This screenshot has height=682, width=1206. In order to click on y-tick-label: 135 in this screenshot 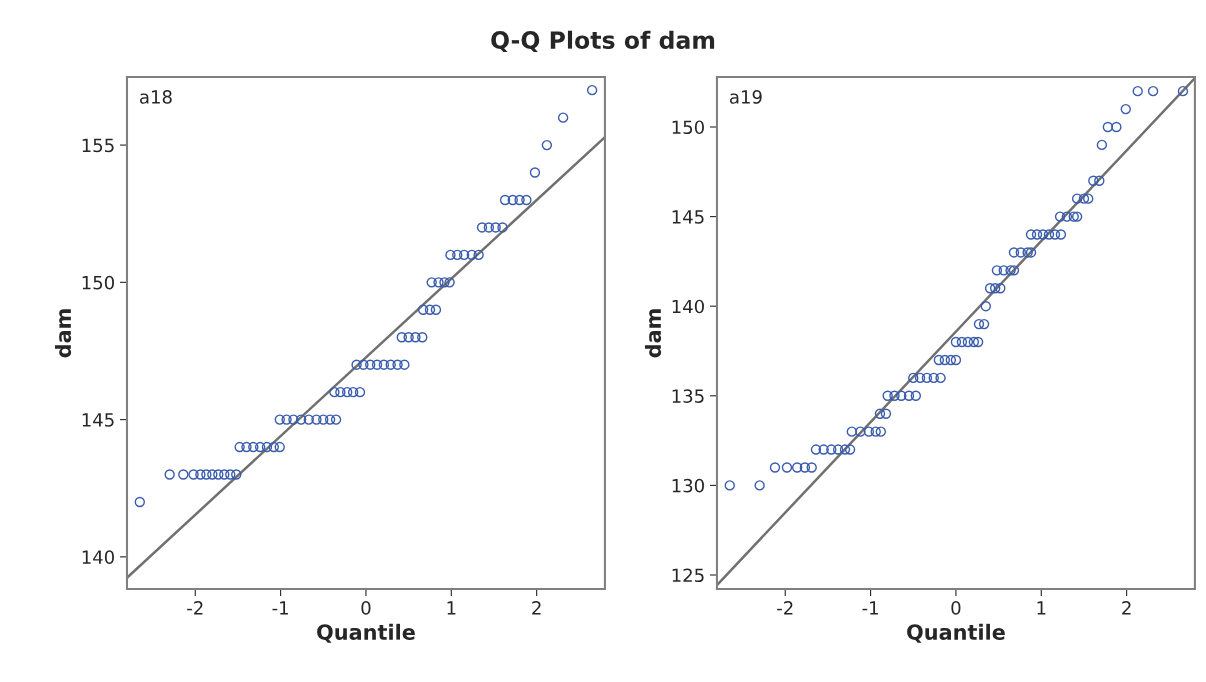, I will do `click(688, 396)`.